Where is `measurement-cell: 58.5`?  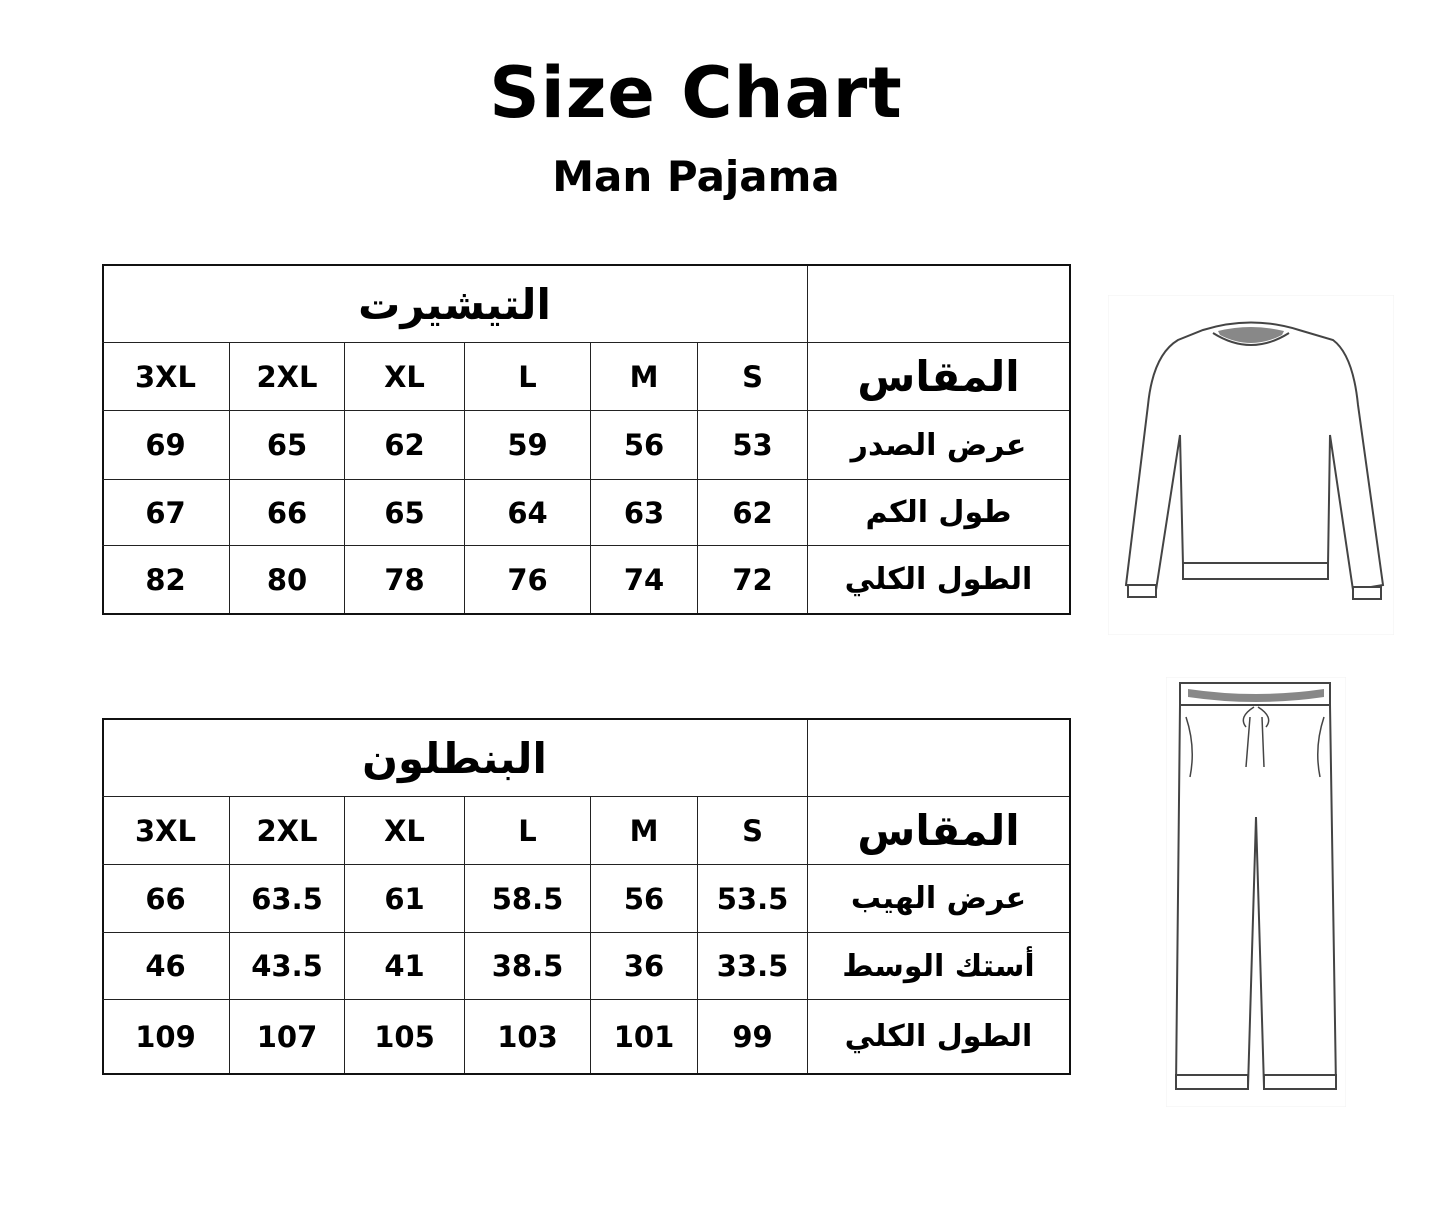
measurement-cell: 58.5 is located at coordinates (527, 899).